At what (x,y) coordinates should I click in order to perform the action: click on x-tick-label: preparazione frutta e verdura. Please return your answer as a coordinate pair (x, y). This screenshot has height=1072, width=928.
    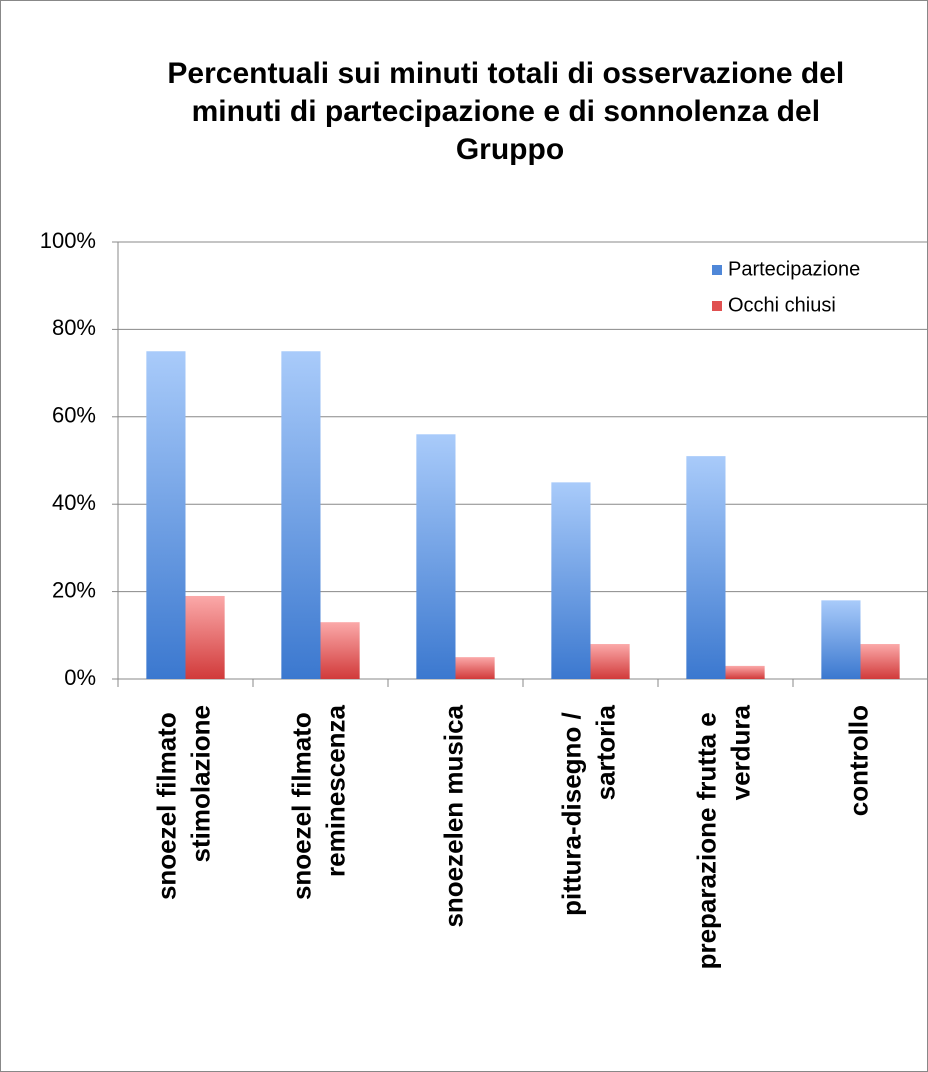
    Looking at the image, I should click on (723, 836).